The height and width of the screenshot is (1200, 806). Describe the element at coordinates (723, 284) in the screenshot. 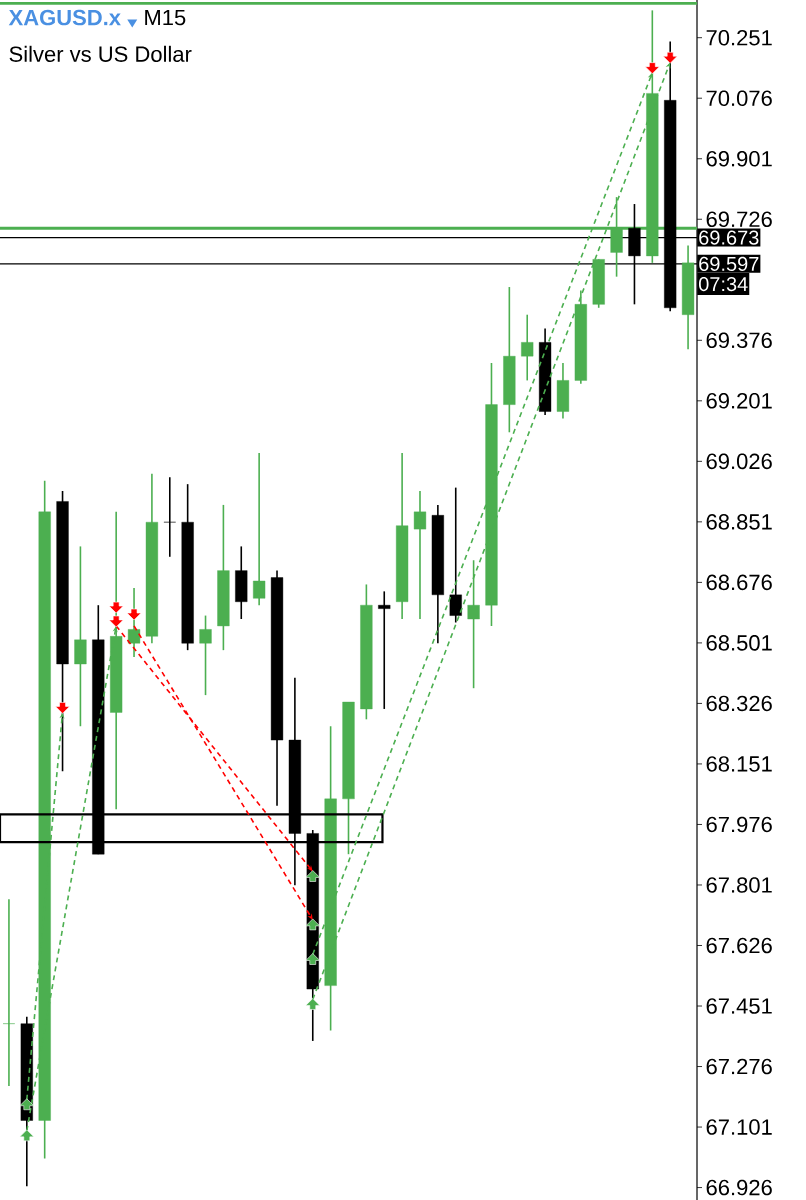

I see `text: 07:34` at that location.